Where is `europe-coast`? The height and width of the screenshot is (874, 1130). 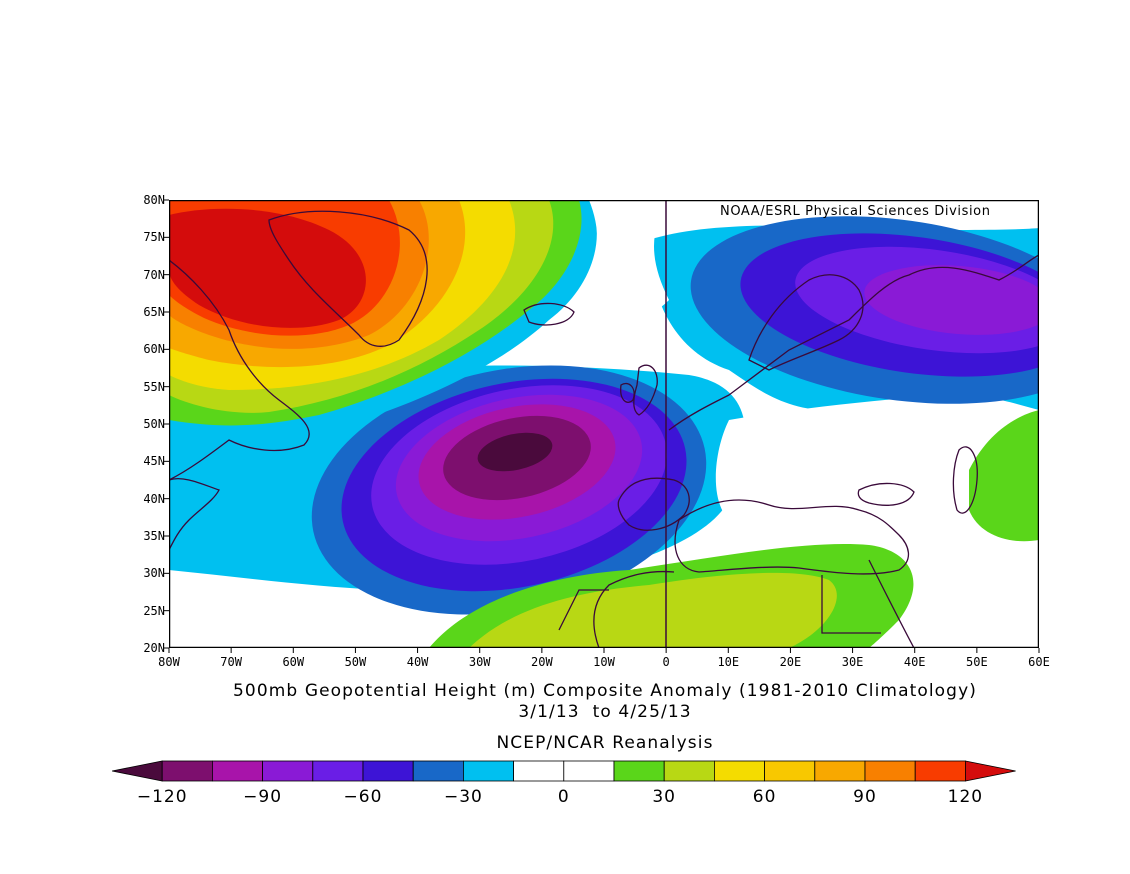
europe-coast is located at coordinates (853, 342).